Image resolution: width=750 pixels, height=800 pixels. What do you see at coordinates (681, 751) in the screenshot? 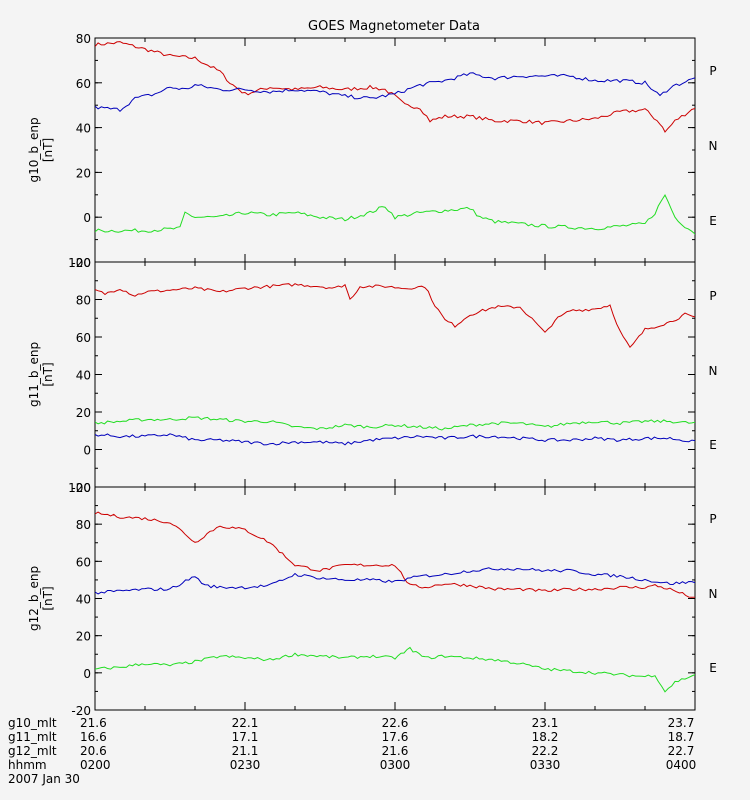
I see `x-row-value: 22.7` at bounding box center [681, 751].